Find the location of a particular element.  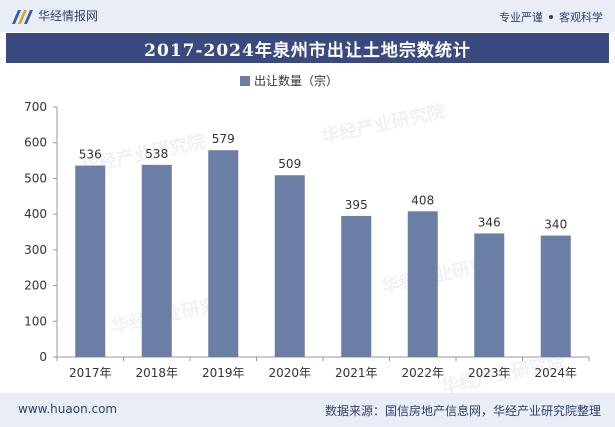

separator-dot-icon is located at coordinates (551, 17).